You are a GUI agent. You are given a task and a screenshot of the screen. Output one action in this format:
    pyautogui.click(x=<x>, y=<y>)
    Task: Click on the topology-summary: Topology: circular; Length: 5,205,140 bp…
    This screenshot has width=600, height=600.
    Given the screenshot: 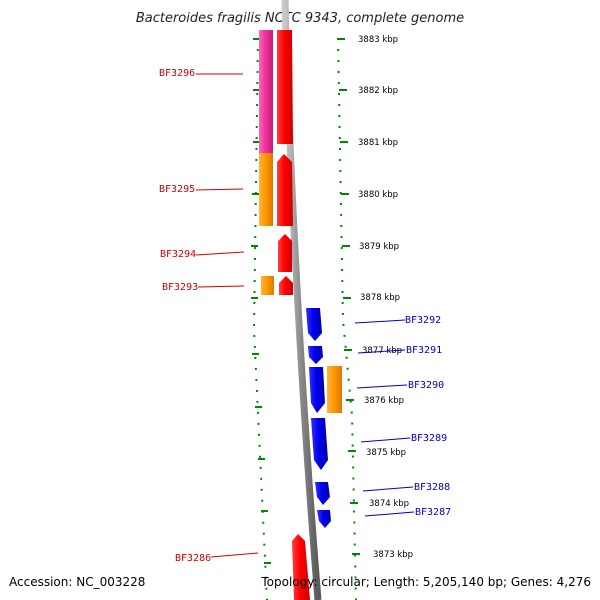 What is the action you would take?
    pyautogui.click(x=425, y=582)
    